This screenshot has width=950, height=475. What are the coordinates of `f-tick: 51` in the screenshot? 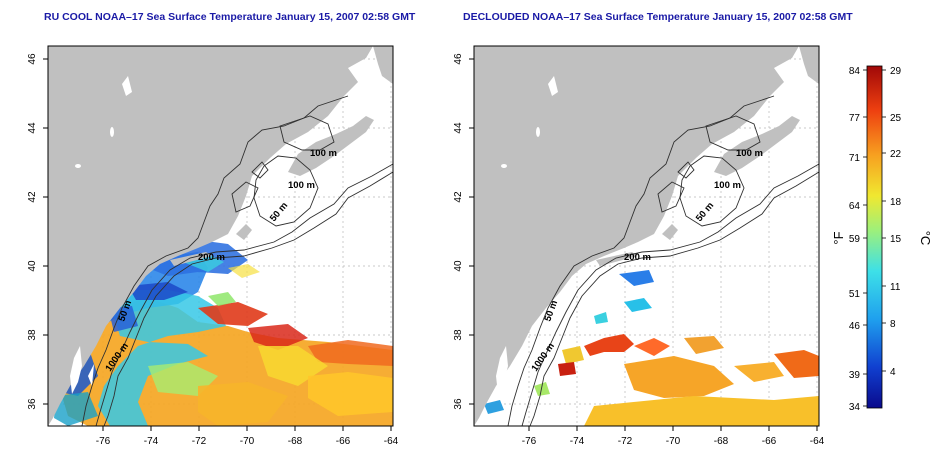 It's located at (855, 294).